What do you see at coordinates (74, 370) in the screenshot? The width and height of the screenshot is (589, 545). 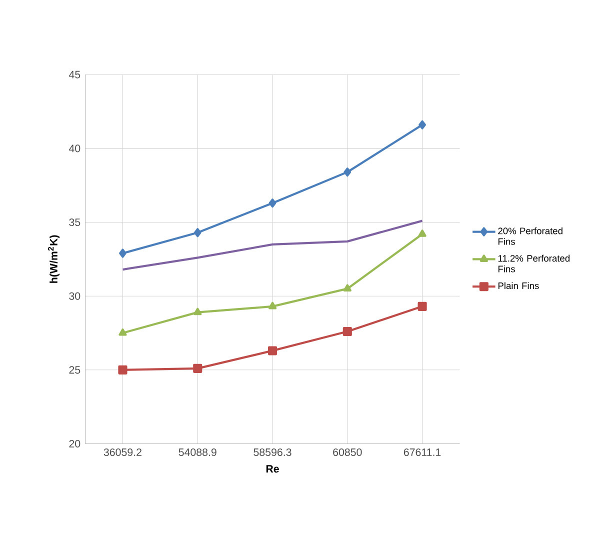 I see `y-tick-label: 25` at bounding box center [74, 370].